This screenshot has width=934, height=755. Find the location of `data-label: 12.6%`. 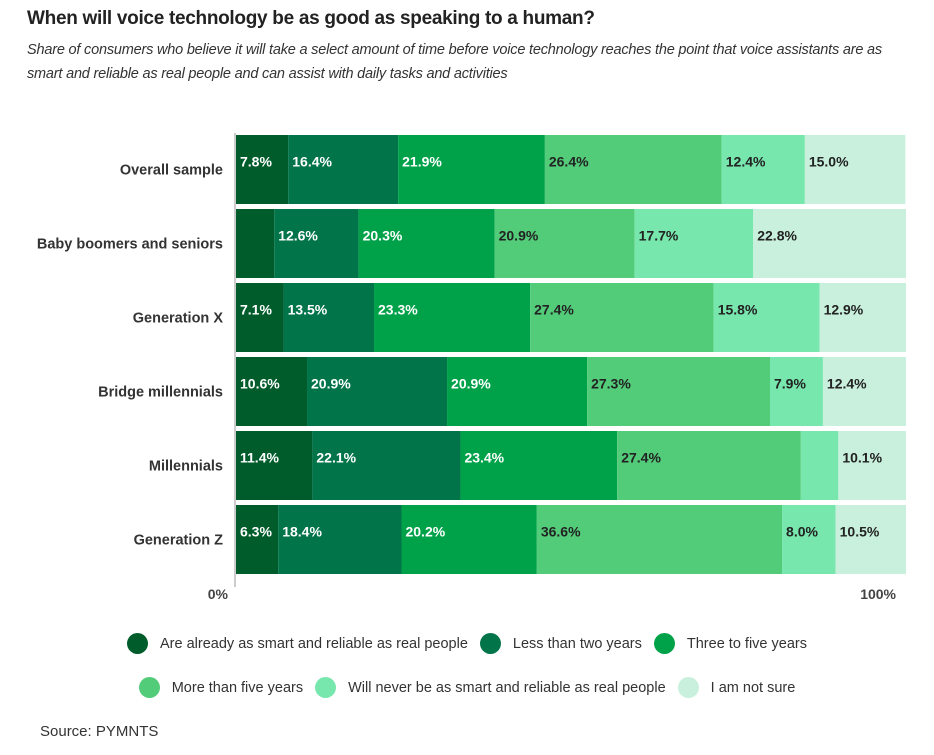

data-label: 12.6% is located at coordinates (298, 236).